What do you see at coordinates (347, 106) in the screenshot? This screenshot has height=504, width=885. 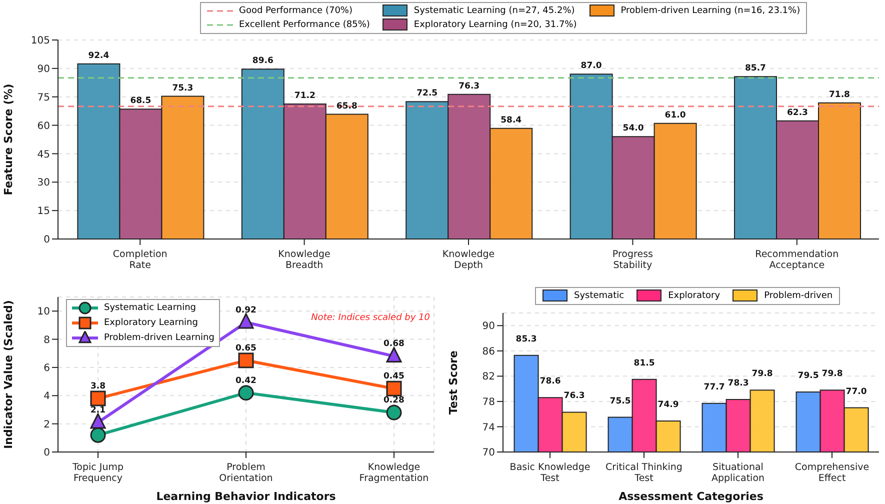 I see `data-label: 65.8` at bounding box center [347, 106].